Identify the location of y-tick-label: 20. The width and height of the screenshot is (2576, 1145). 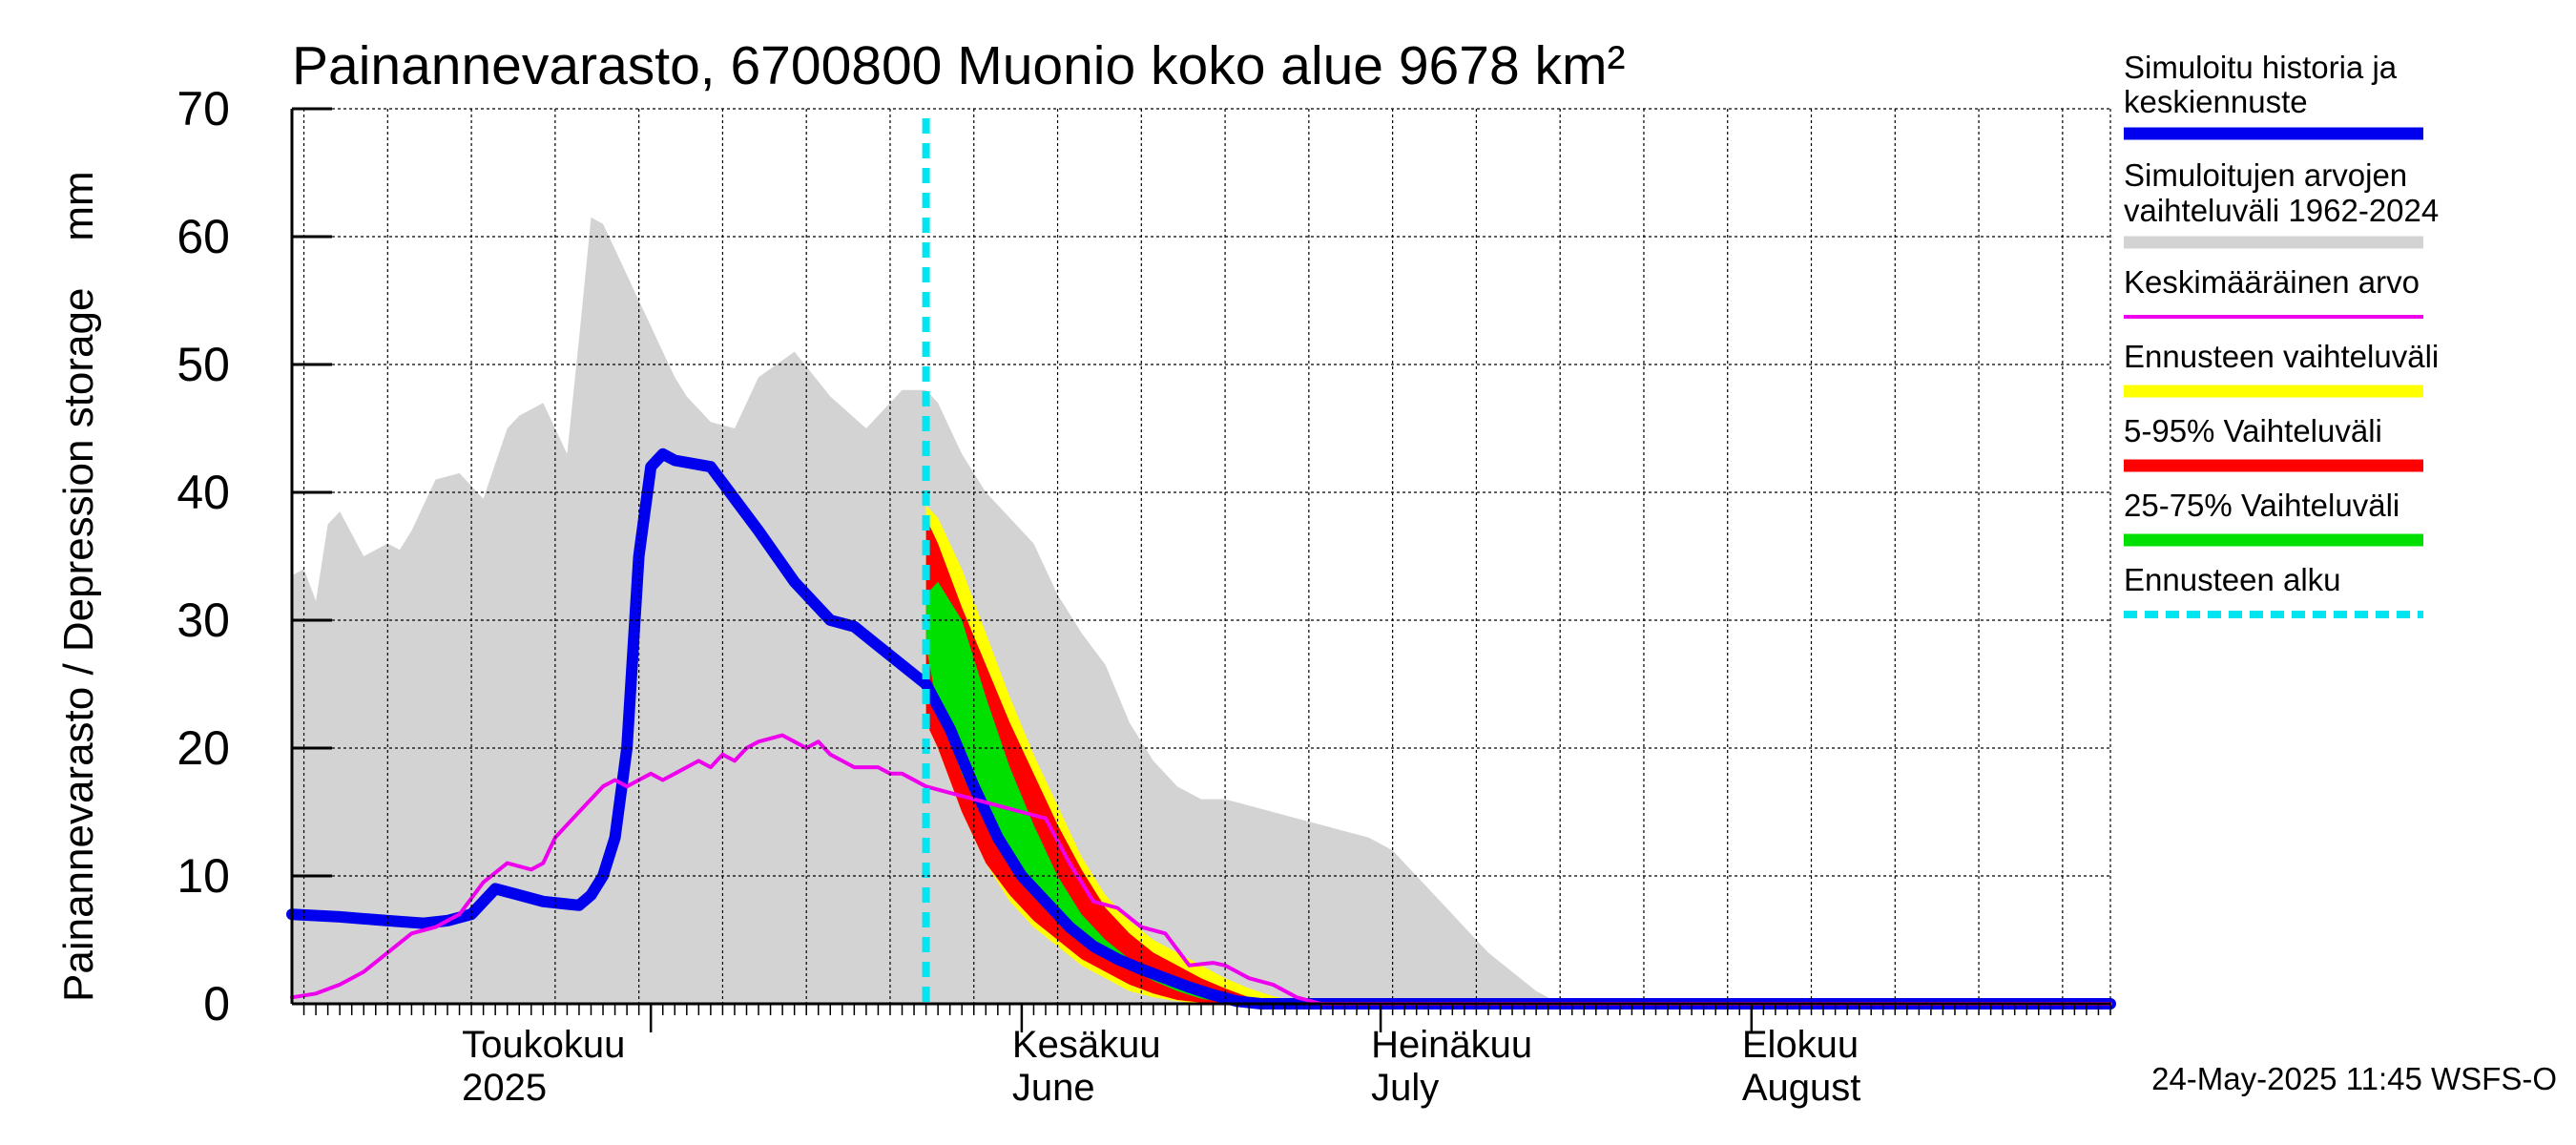
(203, 748).